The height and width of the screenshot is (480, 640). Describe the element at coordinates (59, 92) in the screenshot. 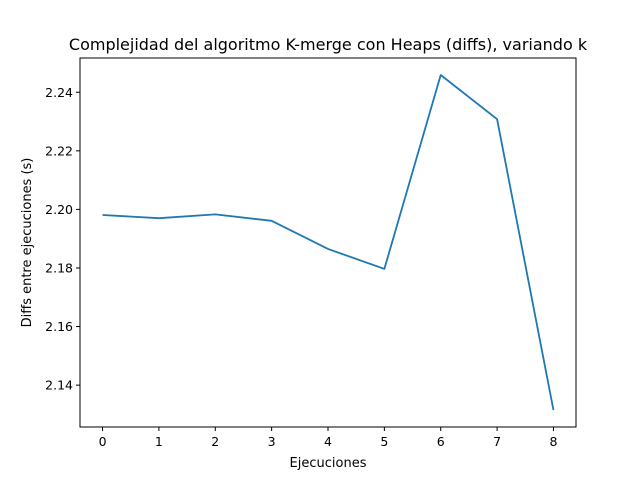

I see `y-tick-label: 2.24` at that location.